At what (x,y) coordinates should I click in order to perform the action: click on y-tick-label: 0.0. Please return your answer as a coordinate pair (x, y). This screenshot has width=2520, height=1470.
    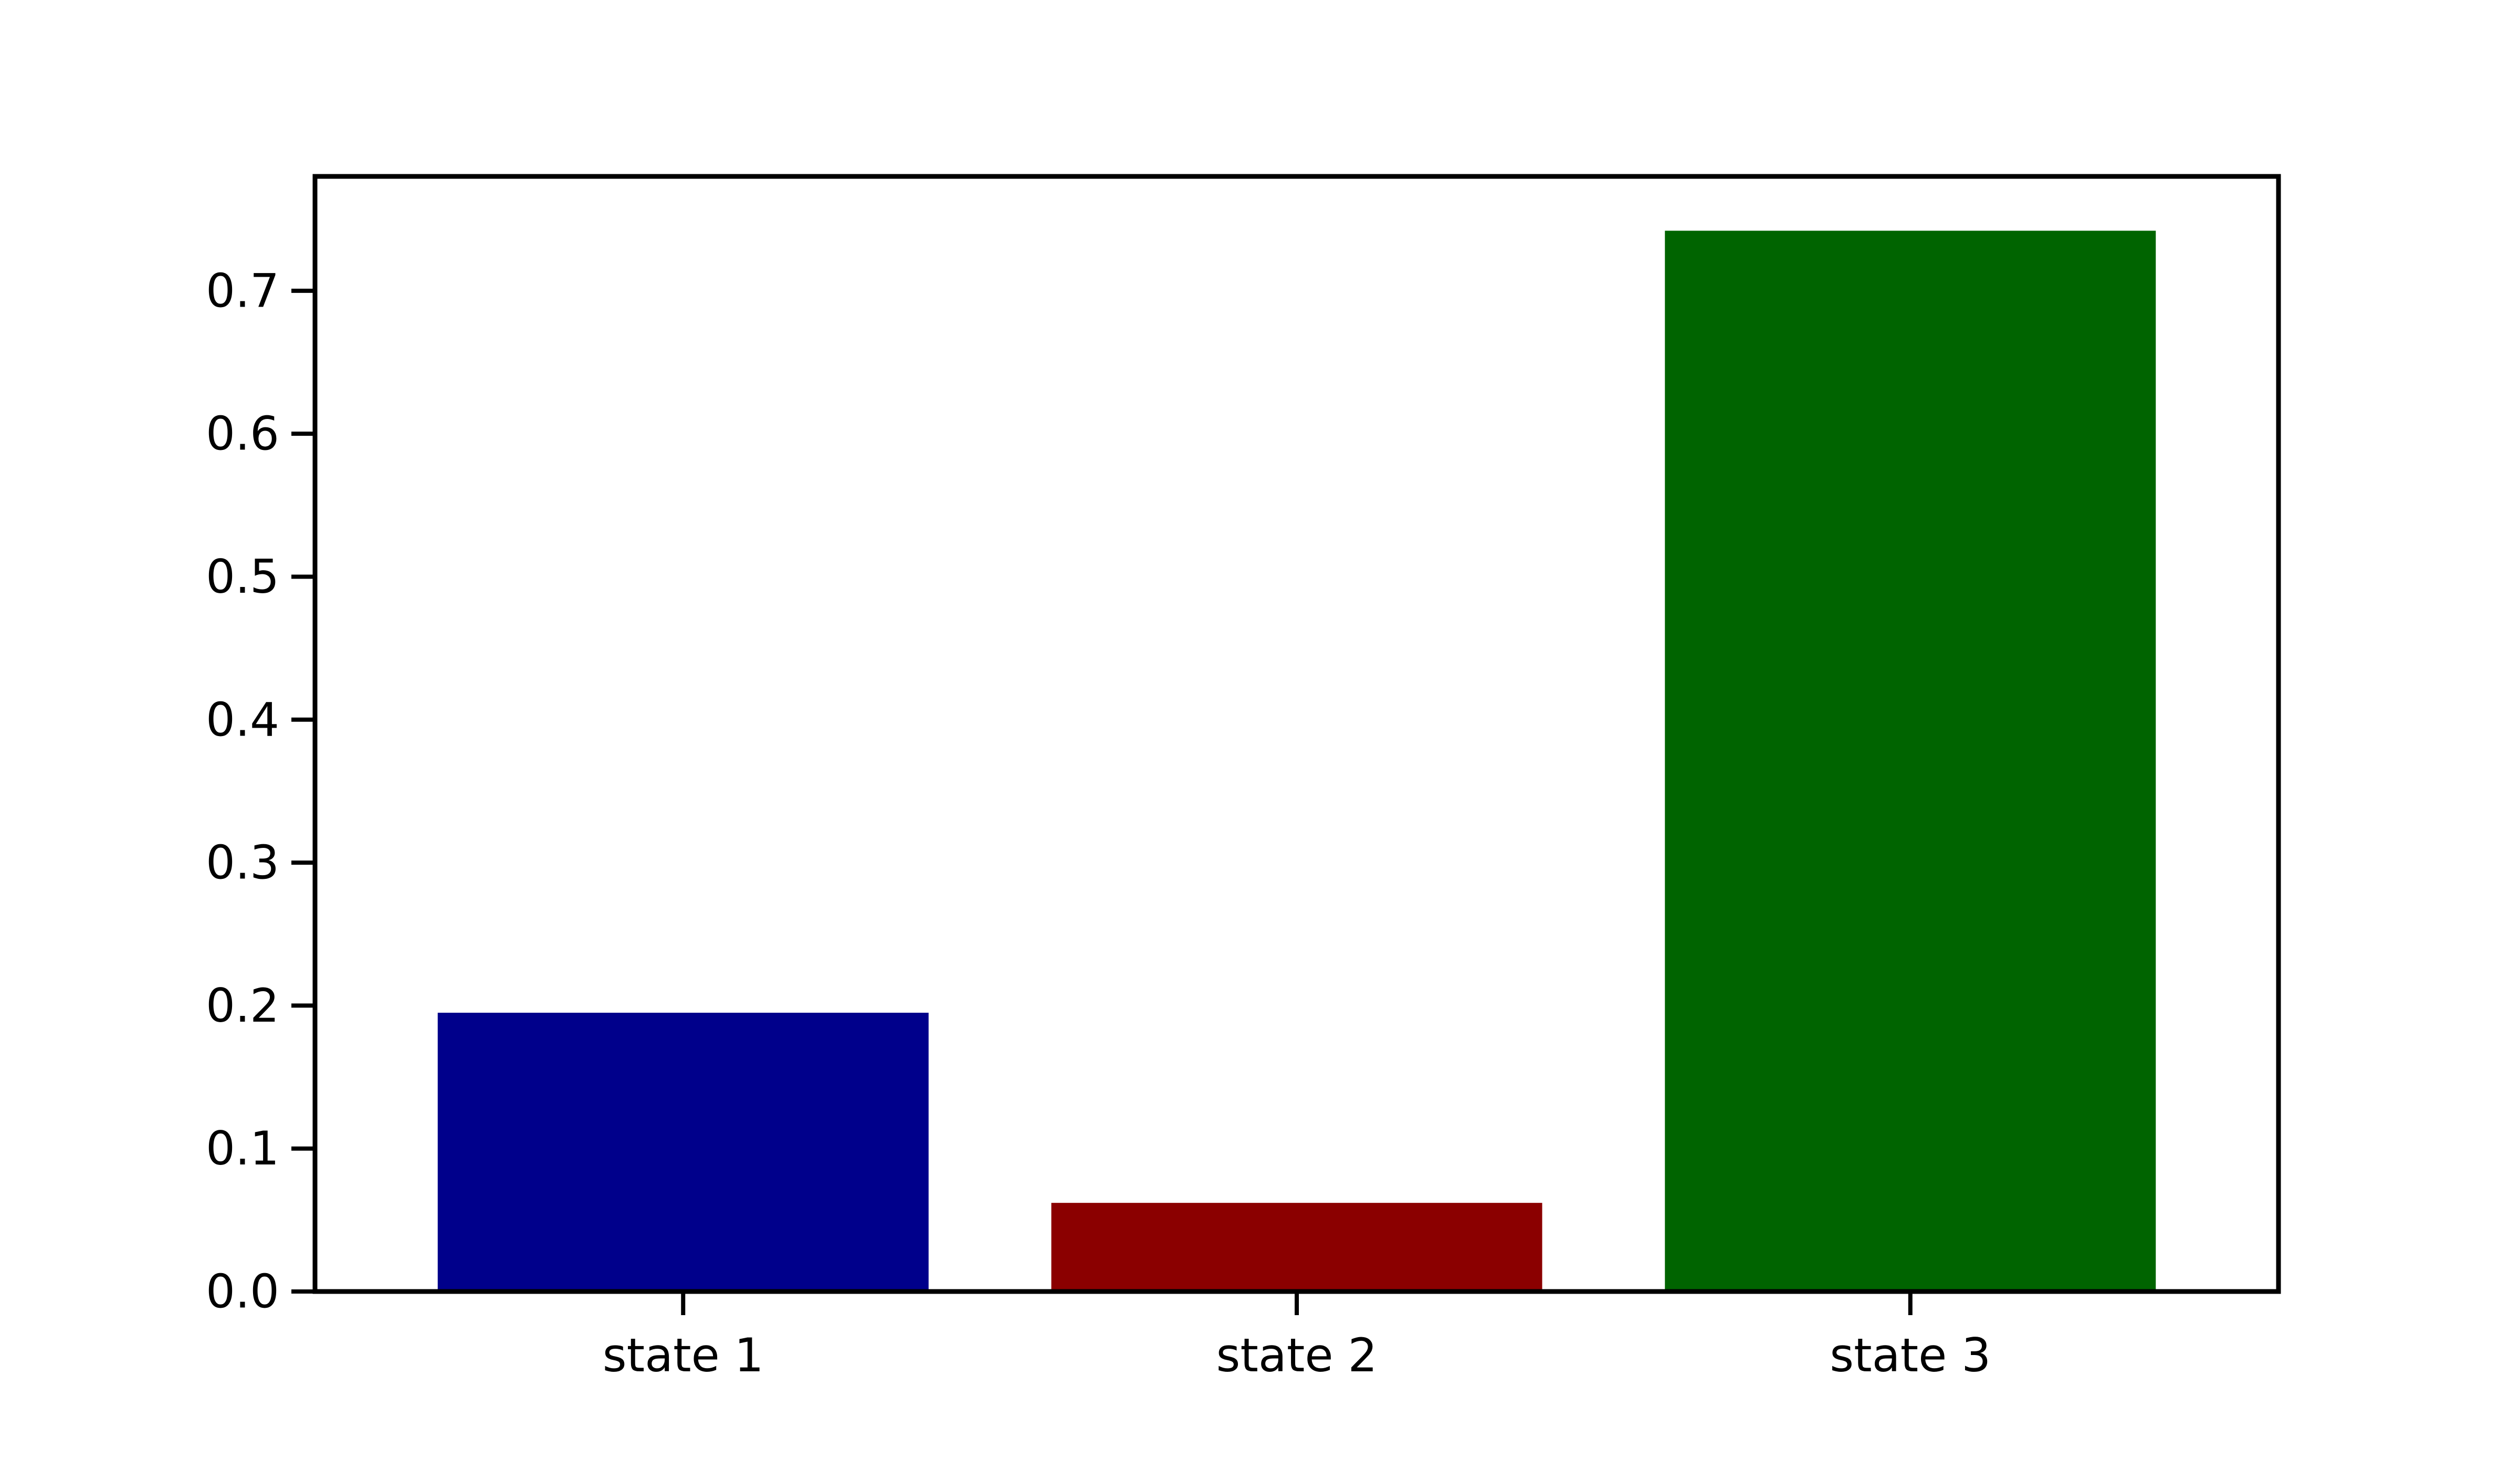
    Looking at the image, I should click on (242, 1292).